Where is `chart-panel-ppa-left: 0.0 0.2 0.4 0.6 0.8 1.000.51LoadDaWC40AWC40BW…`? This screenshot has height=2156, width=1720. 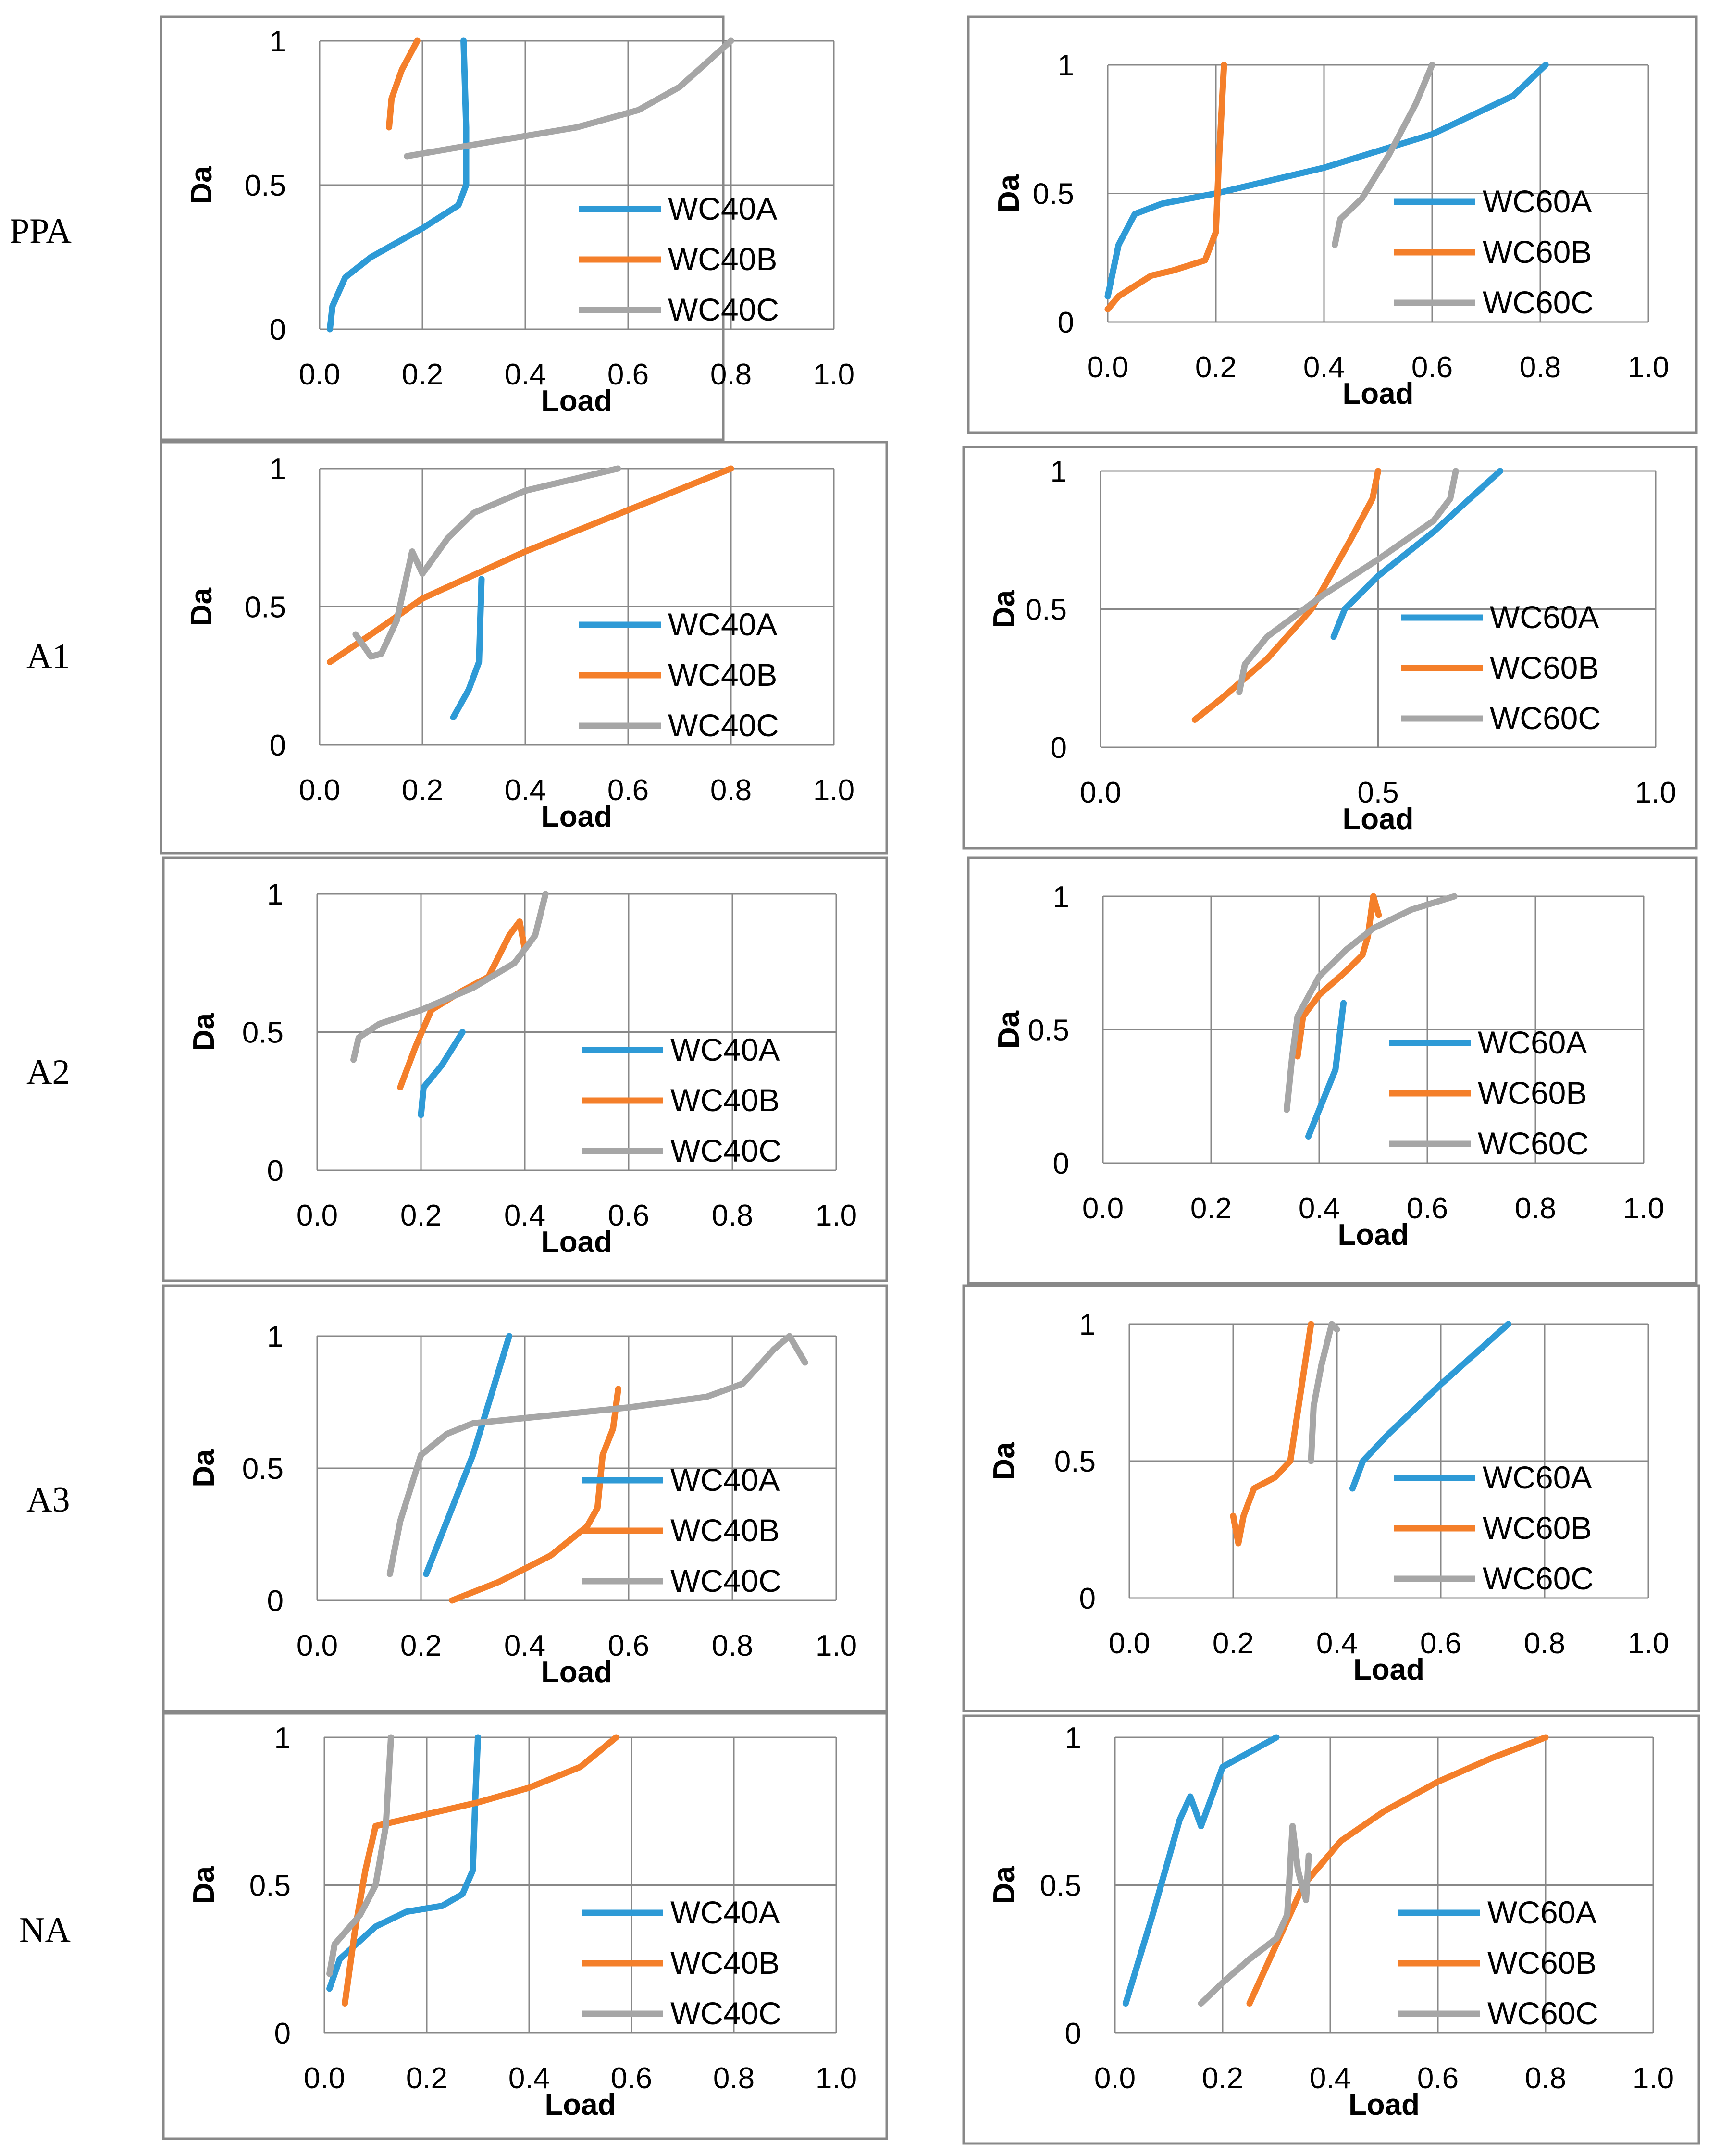 chart-panel-ppa-left: 0.0 0.2 0.4 0.6 0.8 1.000.51LoadDaWC40AWC40BW… is located at coordinates (507, 228).